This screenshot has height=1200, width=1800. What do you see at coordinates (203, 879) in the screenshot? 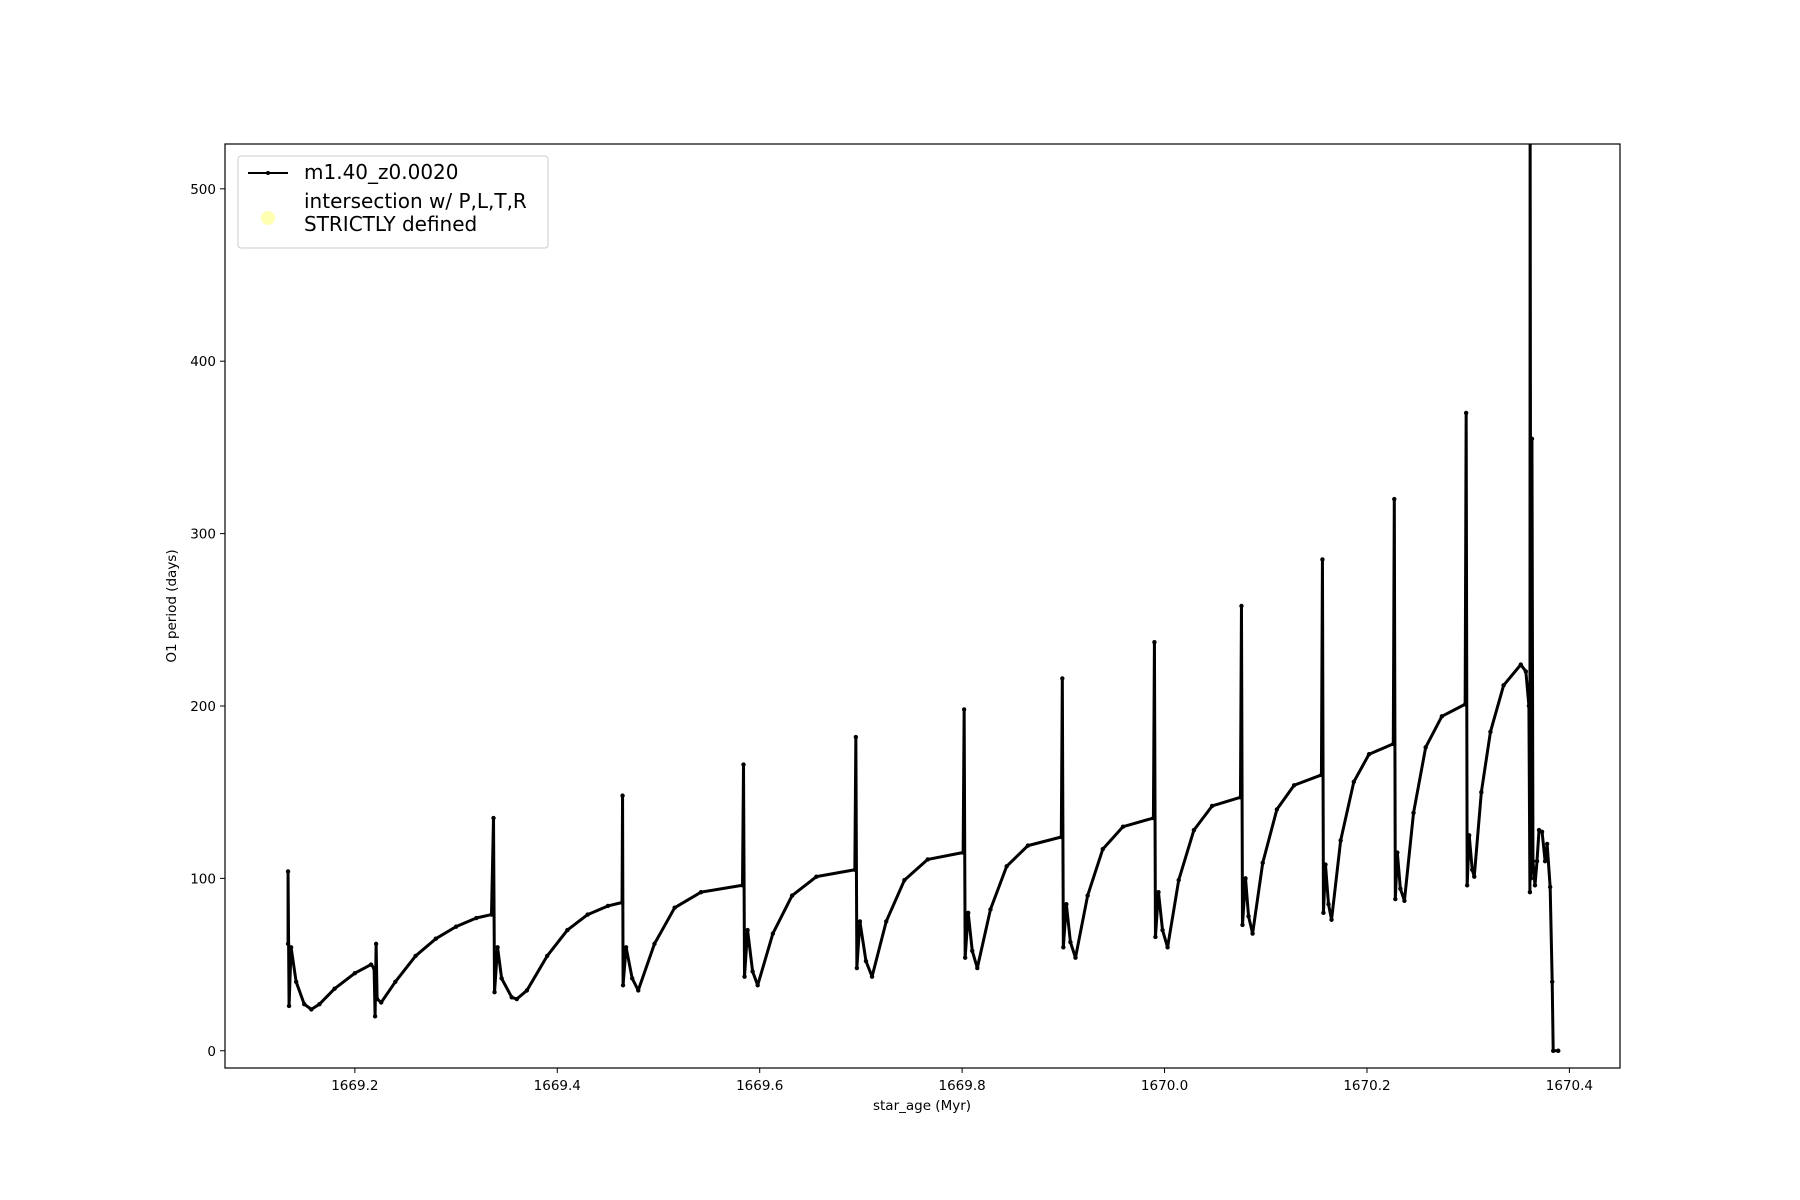
I see `y-tick-label: 100` at bounding box center [203, 879].